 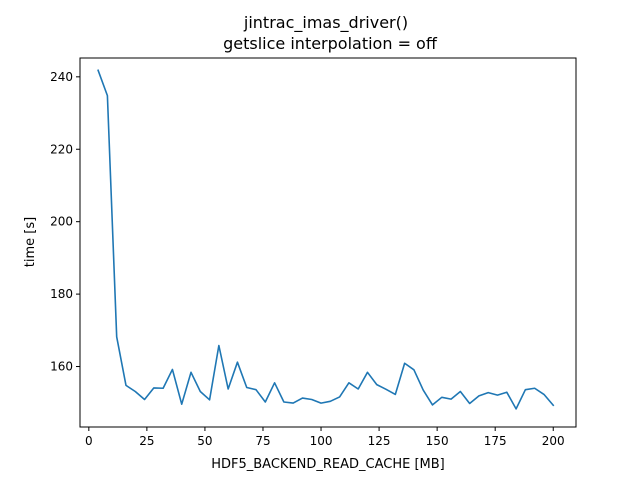 What do you see at coordinates (321, 441) in the screenshot?
I see `x-tick-label: 100` at bounding box center [321, 441].